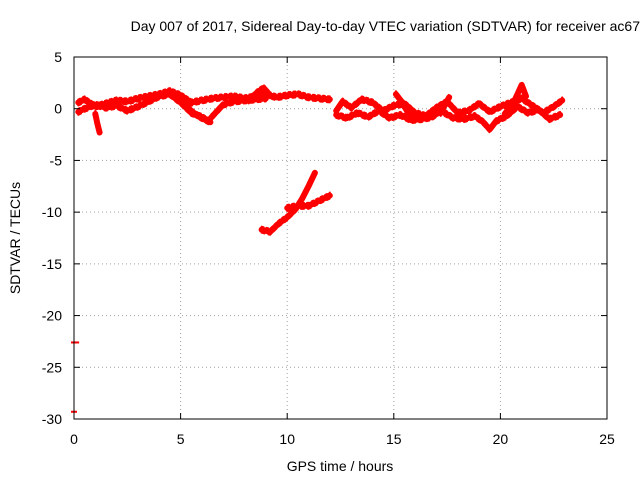 The image size is (640, 480). Describe the element at coordinates (607, 439) in the screenshot. I see `x-tick-label: 25` at that location.